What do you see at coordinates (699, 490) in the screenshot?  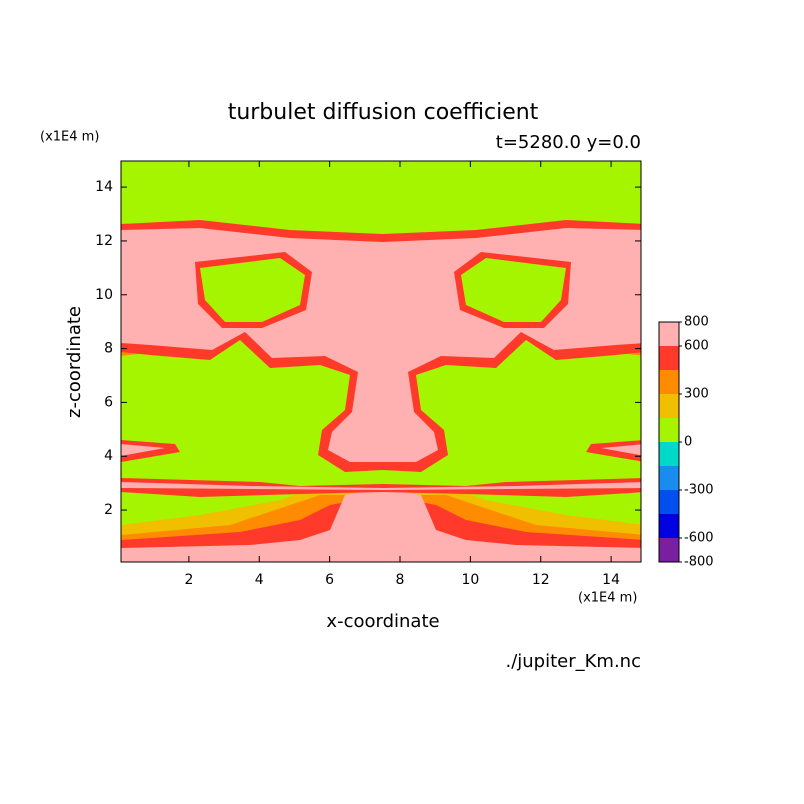 I see `colorbar-tick-label: -300` at bounding box center [699, 490].